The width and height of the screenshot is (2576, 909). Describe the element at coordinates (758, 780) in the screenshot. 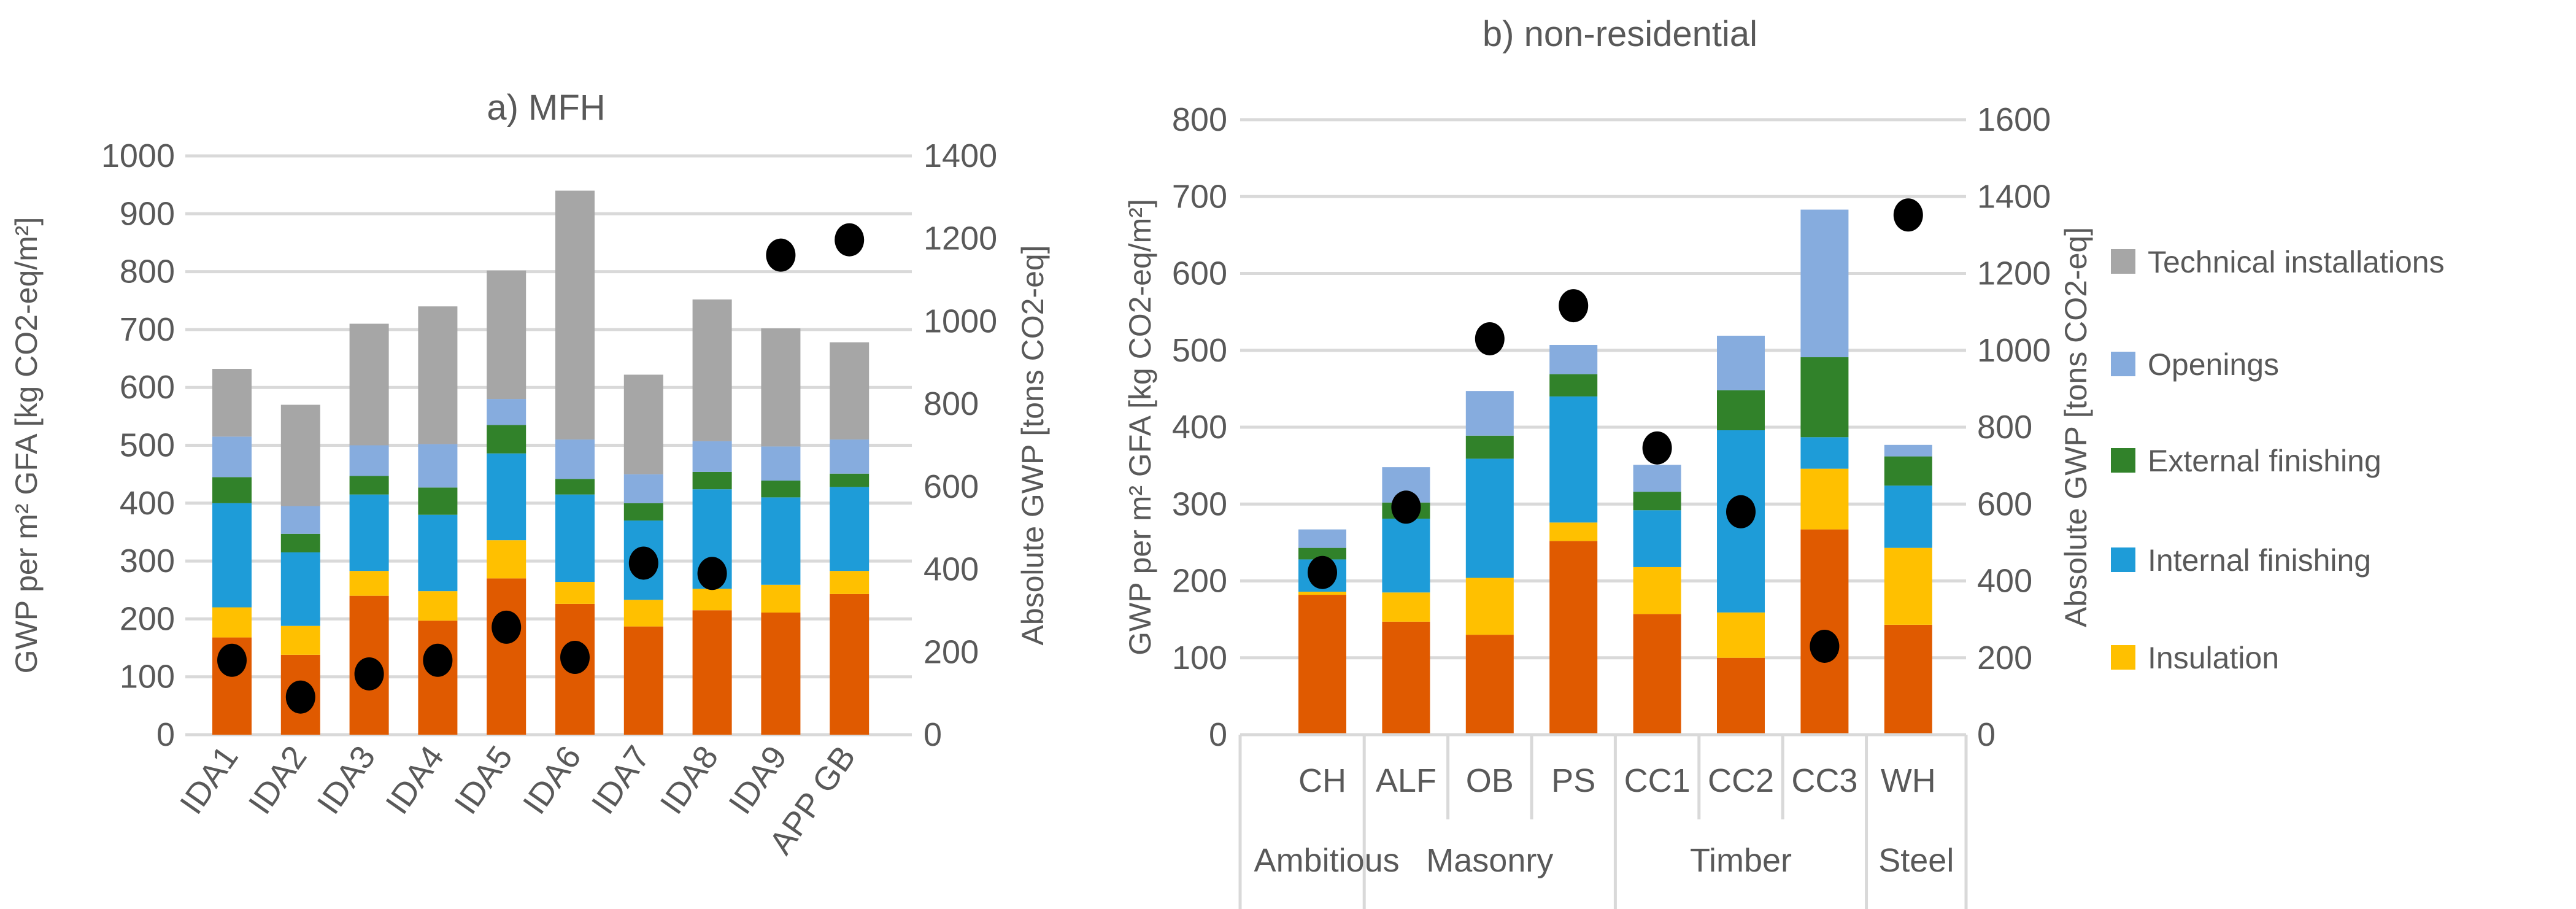

I see `x-tick-label: IDA9` at that location.